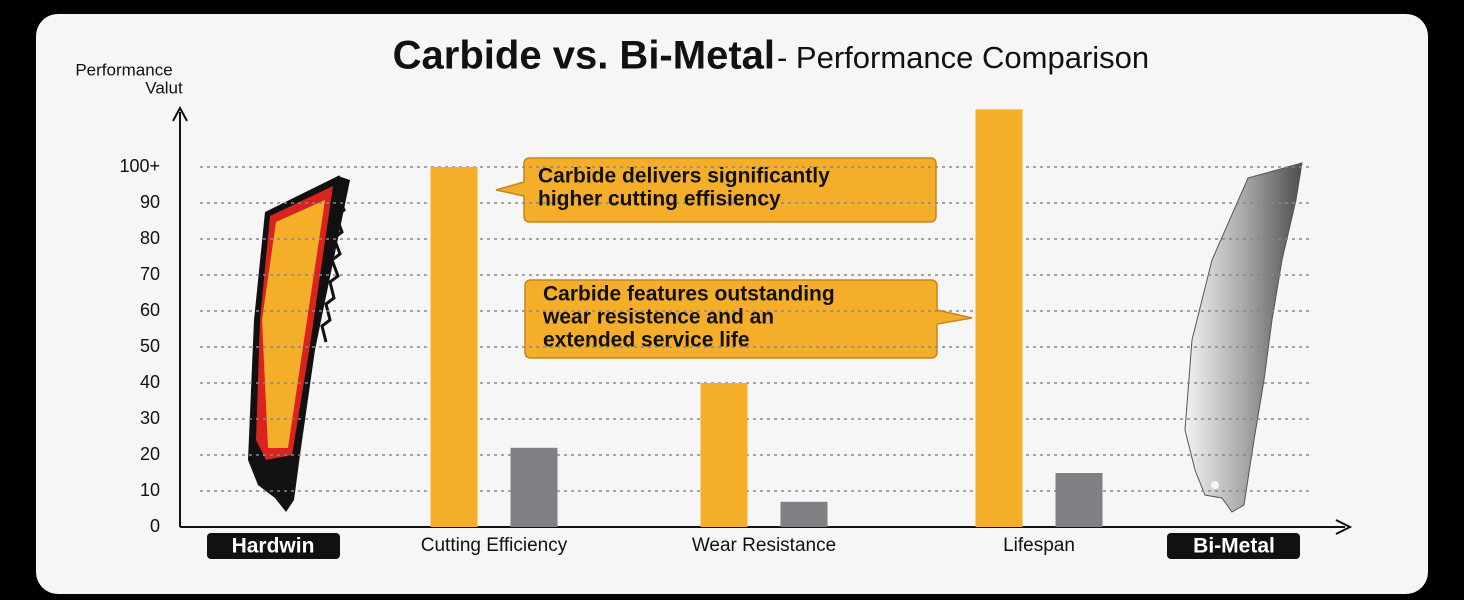 The width and height of the screenshot is (1464, 600). Describe the element at coordinates (584, 56) in the screenshot. I see `chart-title: Carbide vs. Bi-Metal` at that location.